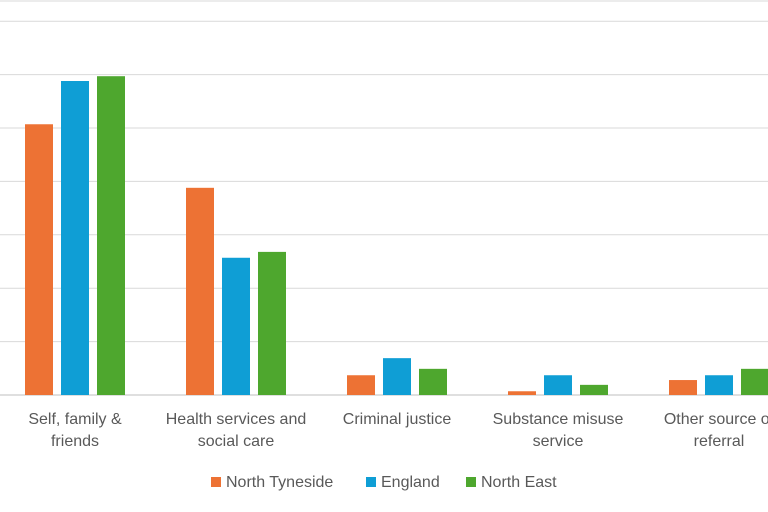 The image size is (768, 512). What do you see at coordinates (75, 441) in the screenshot?
I see `x-tick-label: friends` at bounding box center [75, 441].